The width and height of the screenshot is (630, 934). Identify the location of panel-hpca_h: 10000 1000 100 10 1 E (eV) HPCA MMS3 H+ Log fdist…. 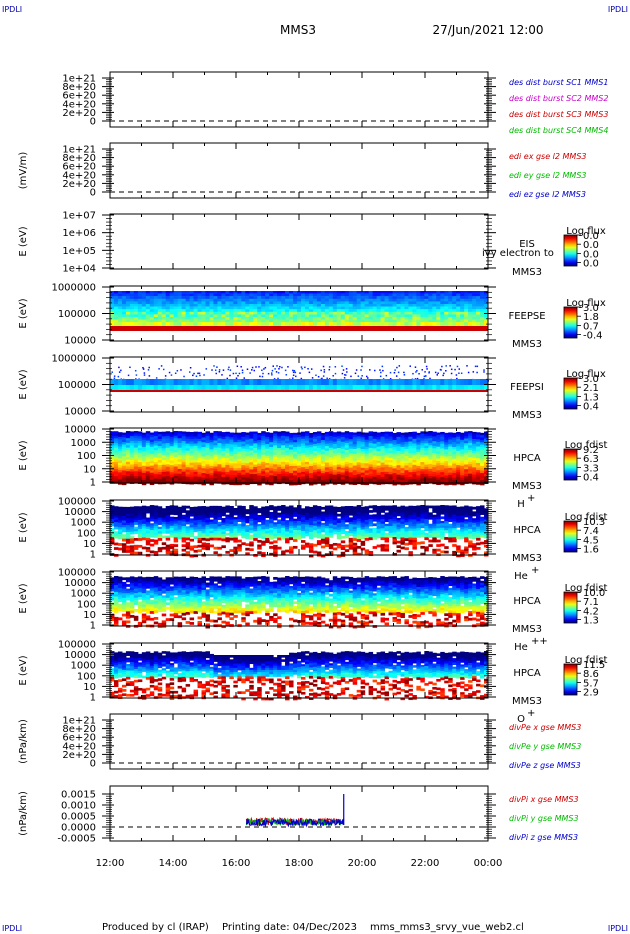
(312, 468).